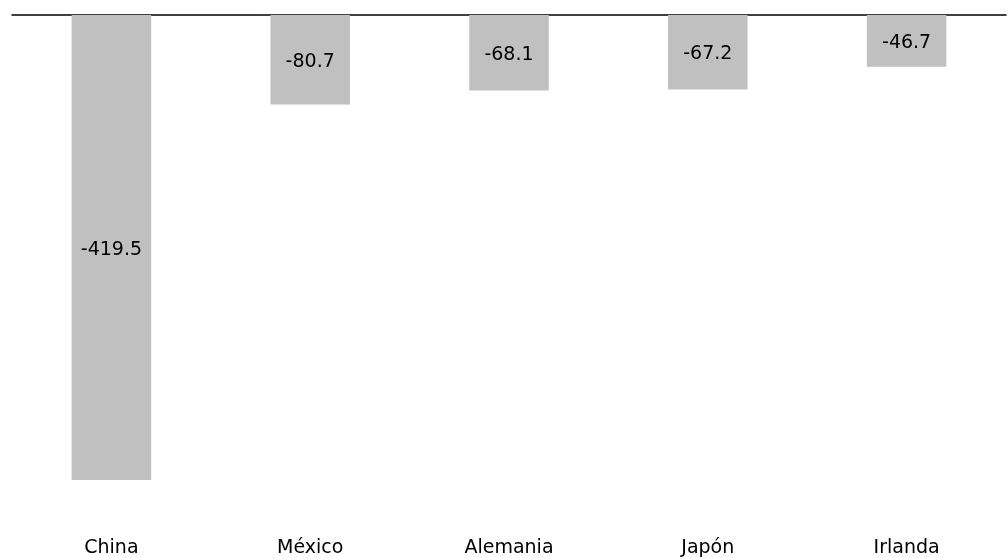 The image size is (1008, 558). What do you see at coordinates (707, 545) in the screenshot?
I see `x-tick-label: Japón` at bounding box center [707, 545].